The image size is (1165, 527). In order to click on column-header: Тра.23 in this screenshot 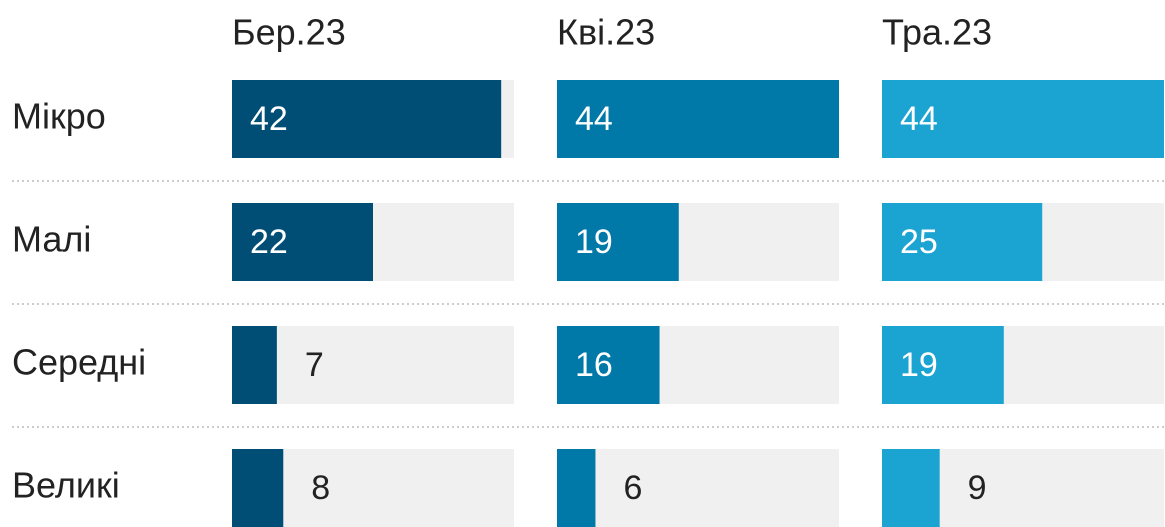, I will do `click(937, 32)`.